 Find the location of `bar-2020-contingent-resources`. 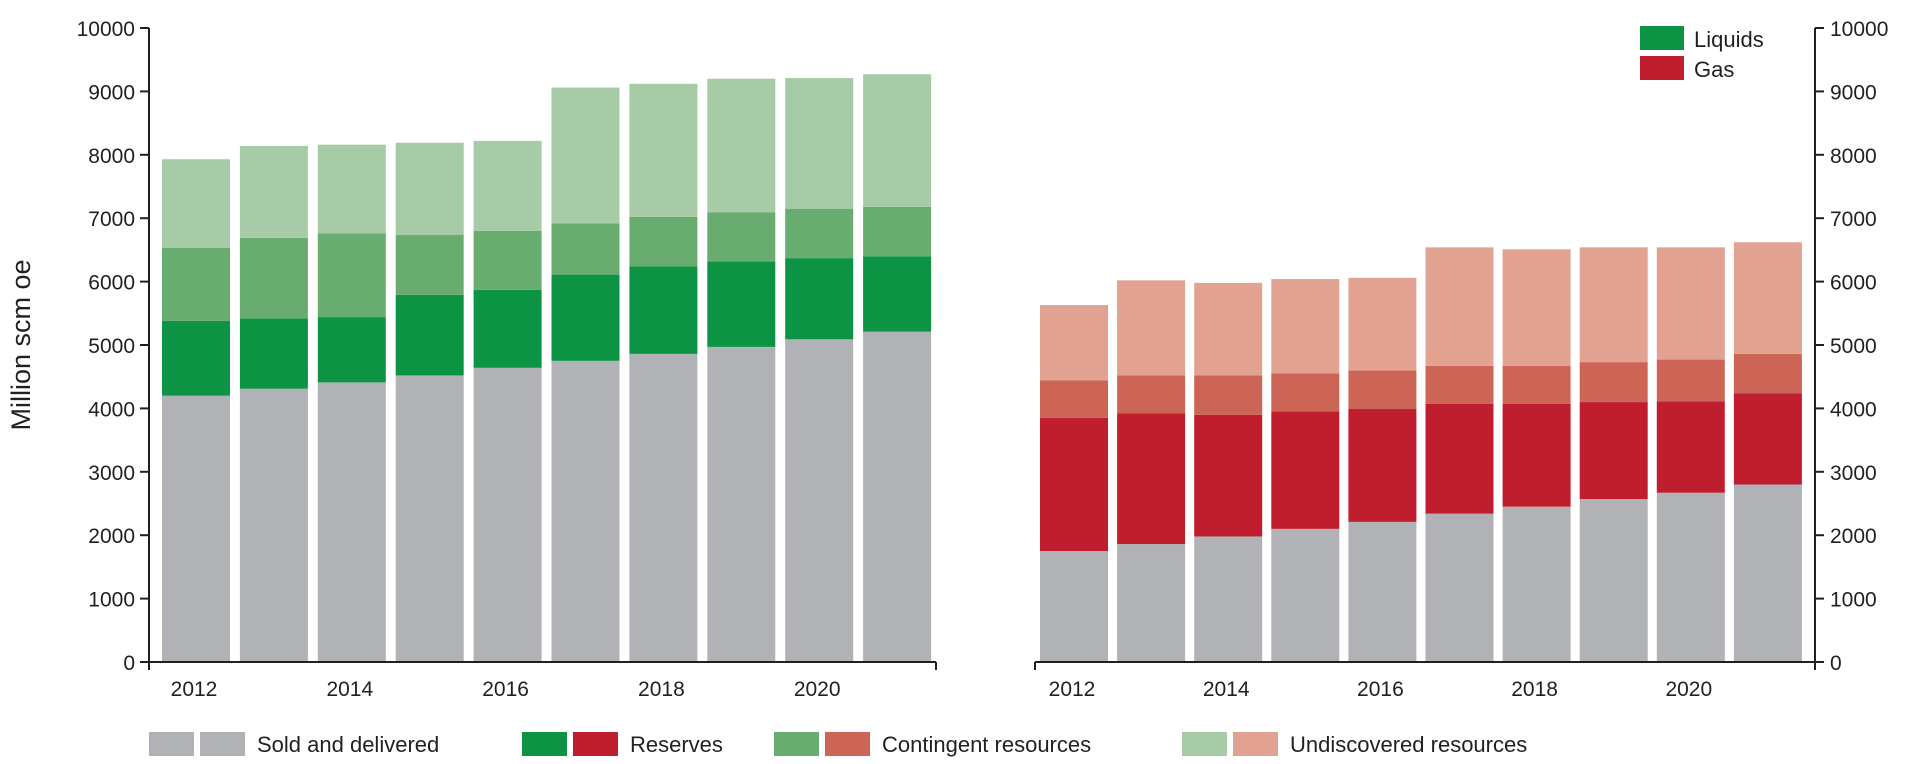

bar-2020-contingent-resources is located at coordinates (819, 233).